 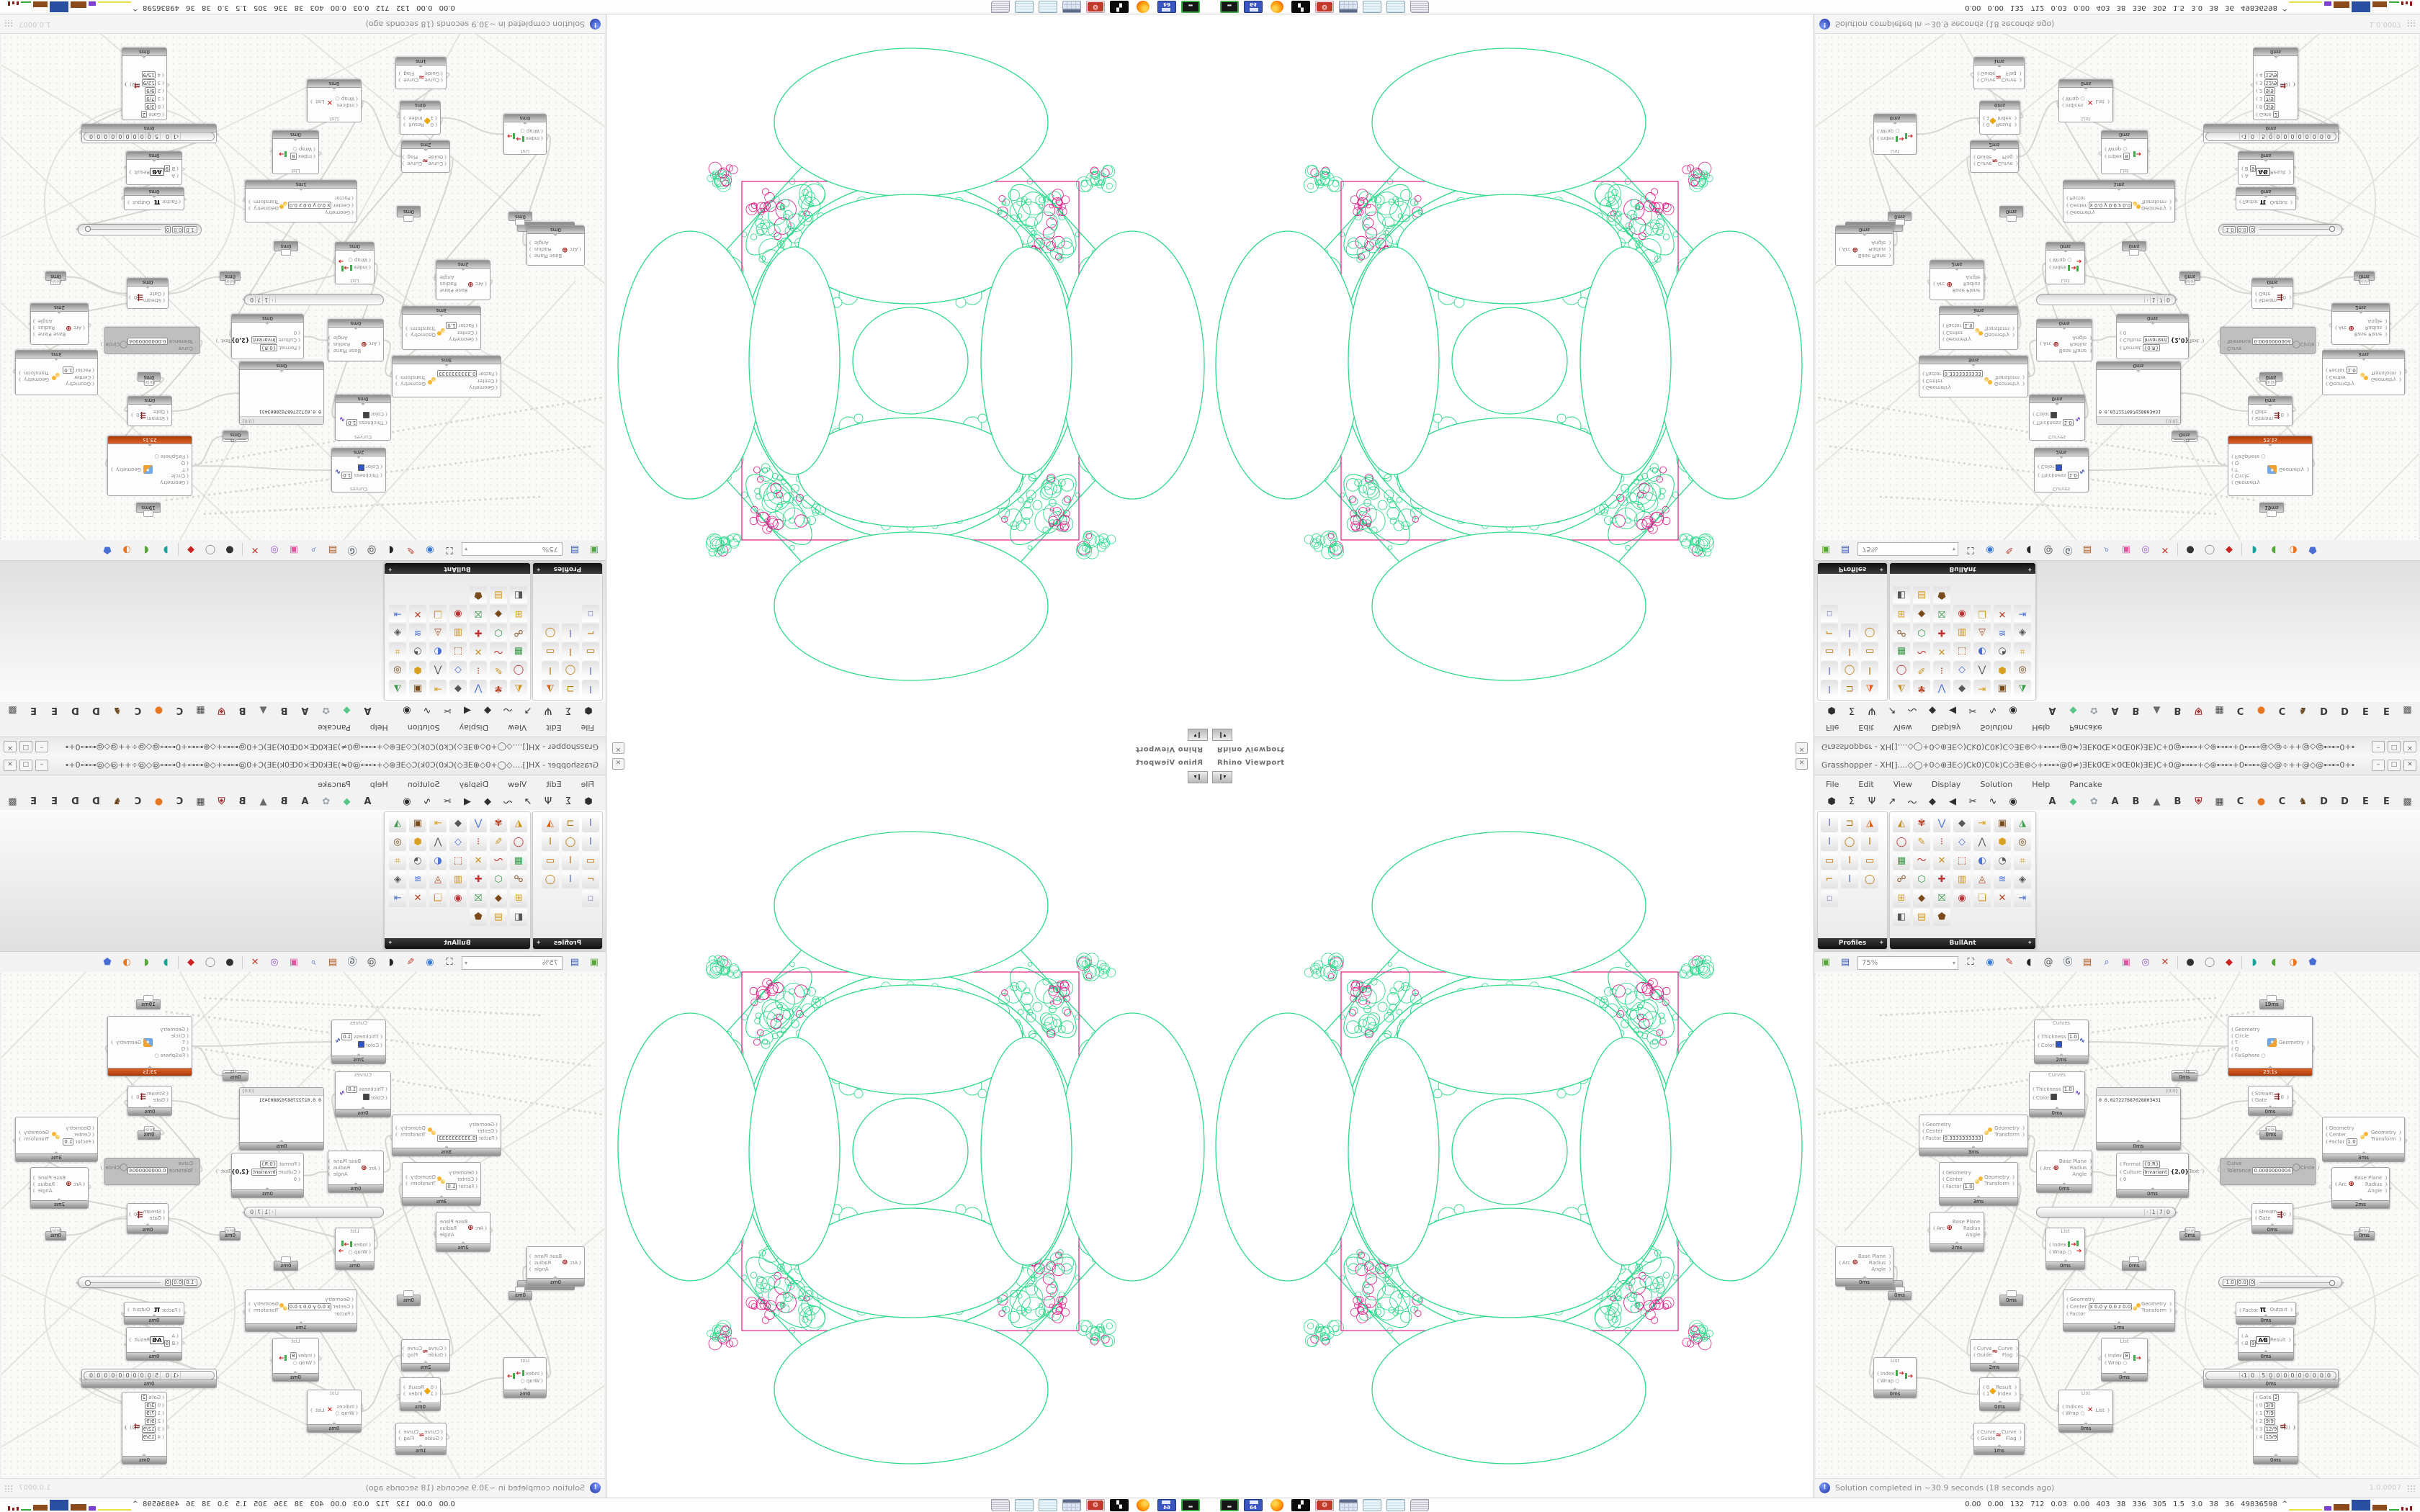 I want to click on menu-item-edit: Edit, so click(x=1866, y=784).